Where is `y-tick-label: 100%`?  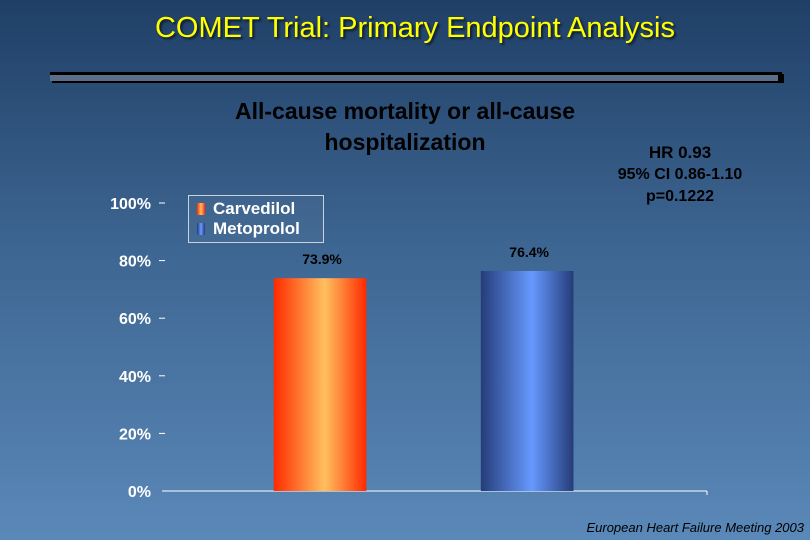 y-tick-label: 100% is located at coordinates (130, 204).